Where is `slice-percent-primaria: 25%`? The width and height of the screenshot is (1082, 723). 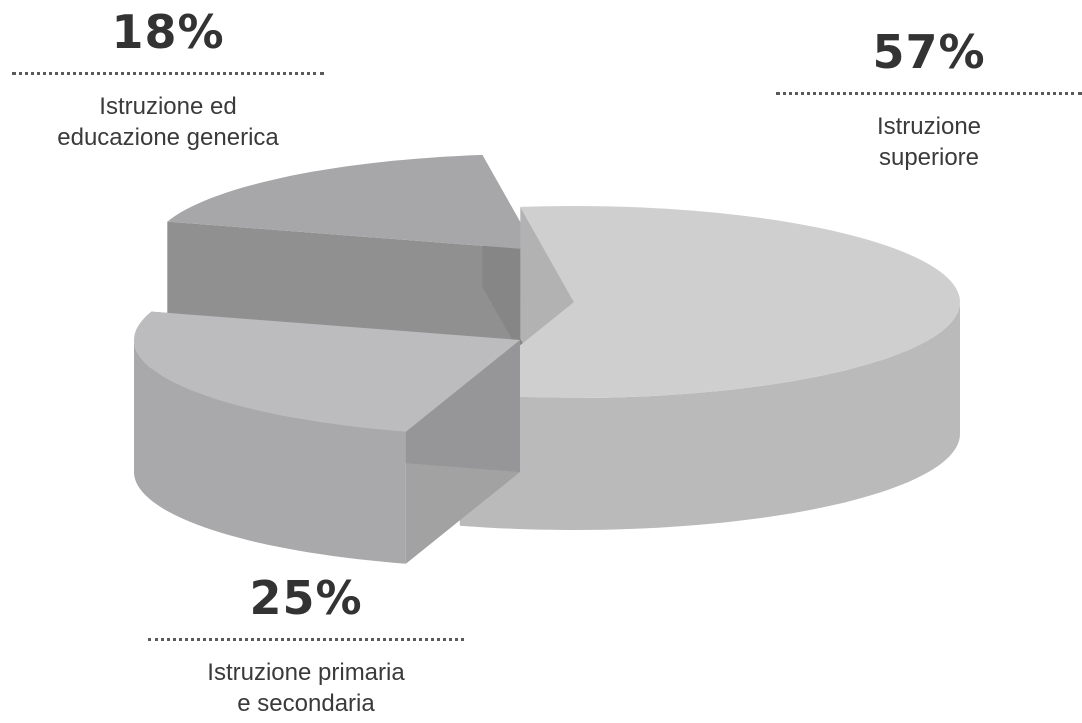
slice-percent-primaria: 25% is located at coordinates (306, 598).